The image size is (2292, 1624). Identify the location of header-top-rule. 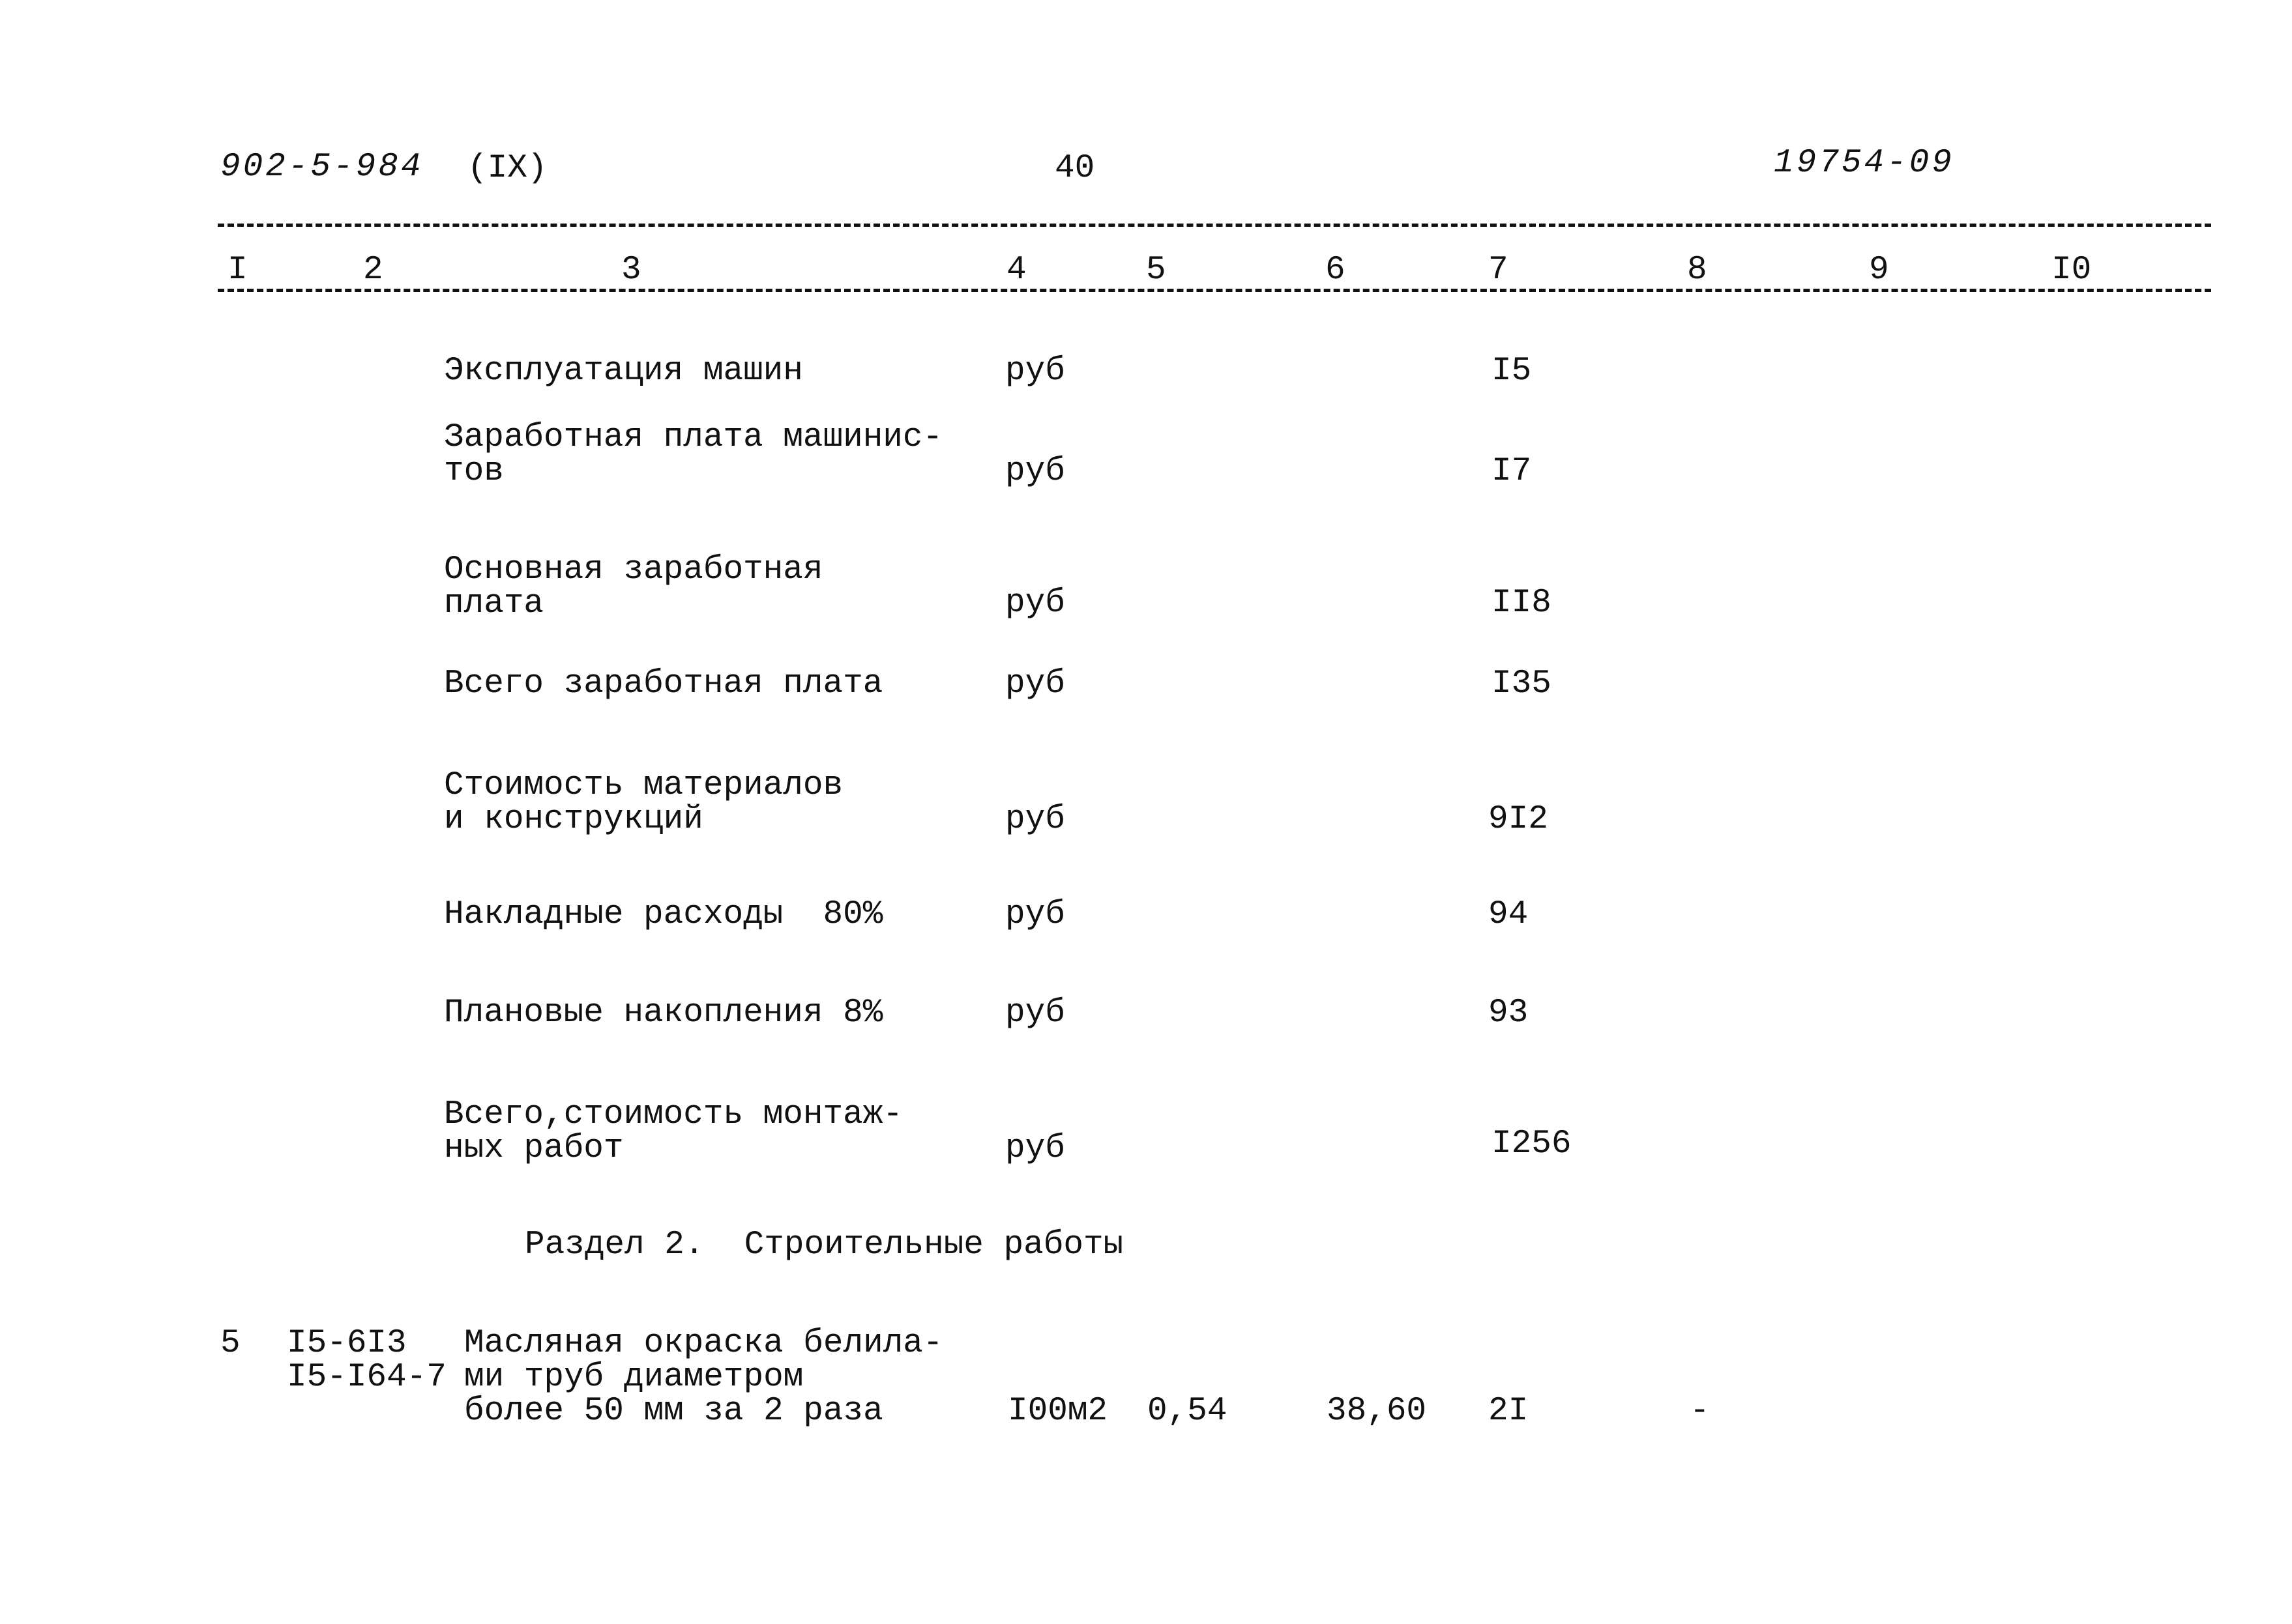
(1215, 226).